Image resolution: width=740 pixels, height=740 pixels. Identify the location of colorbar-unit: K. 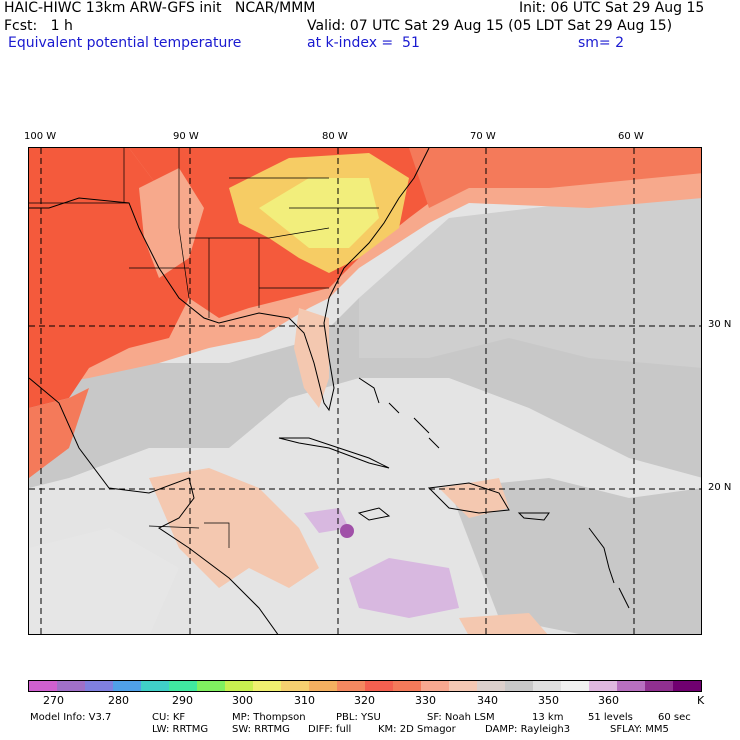
(701, 700).